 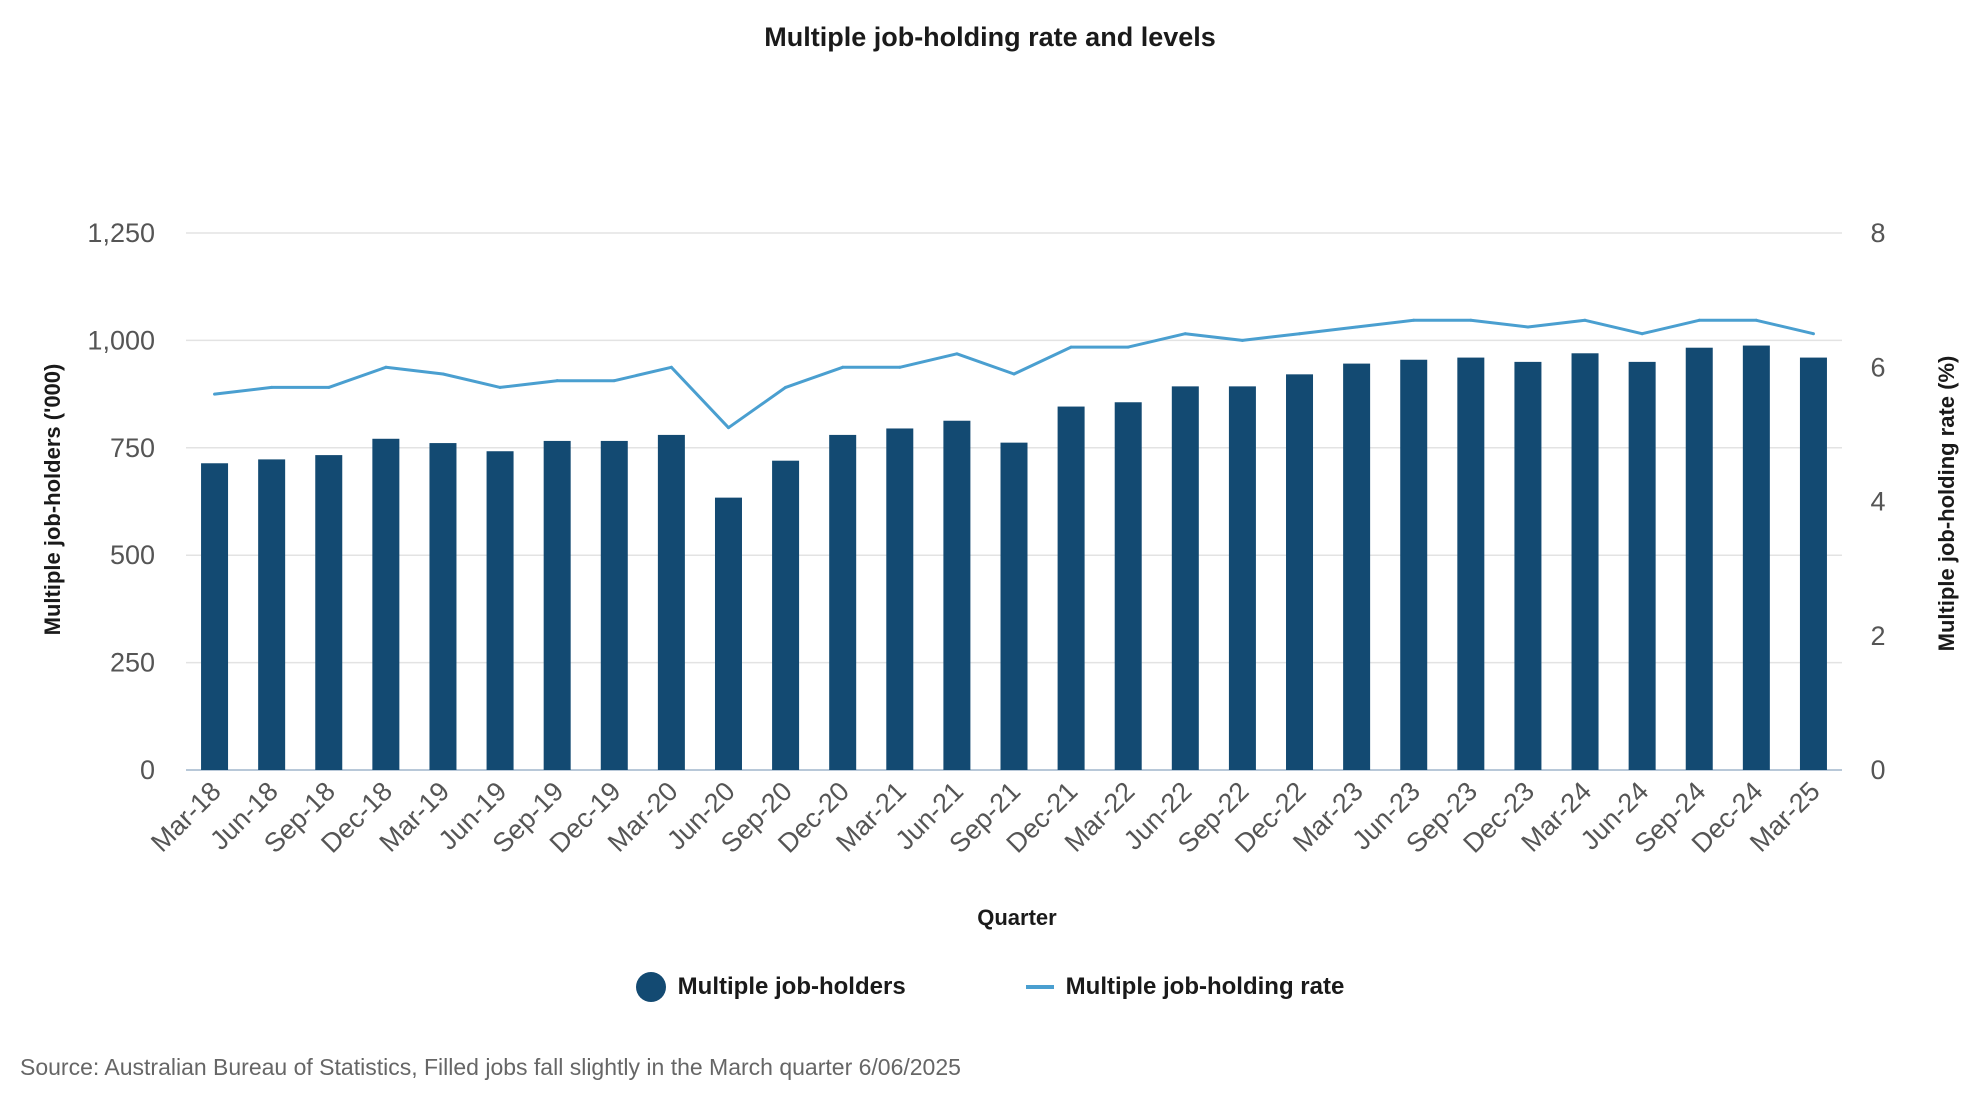 I want to click on y-left-tick-label: 750, so click(x=132, y=448).